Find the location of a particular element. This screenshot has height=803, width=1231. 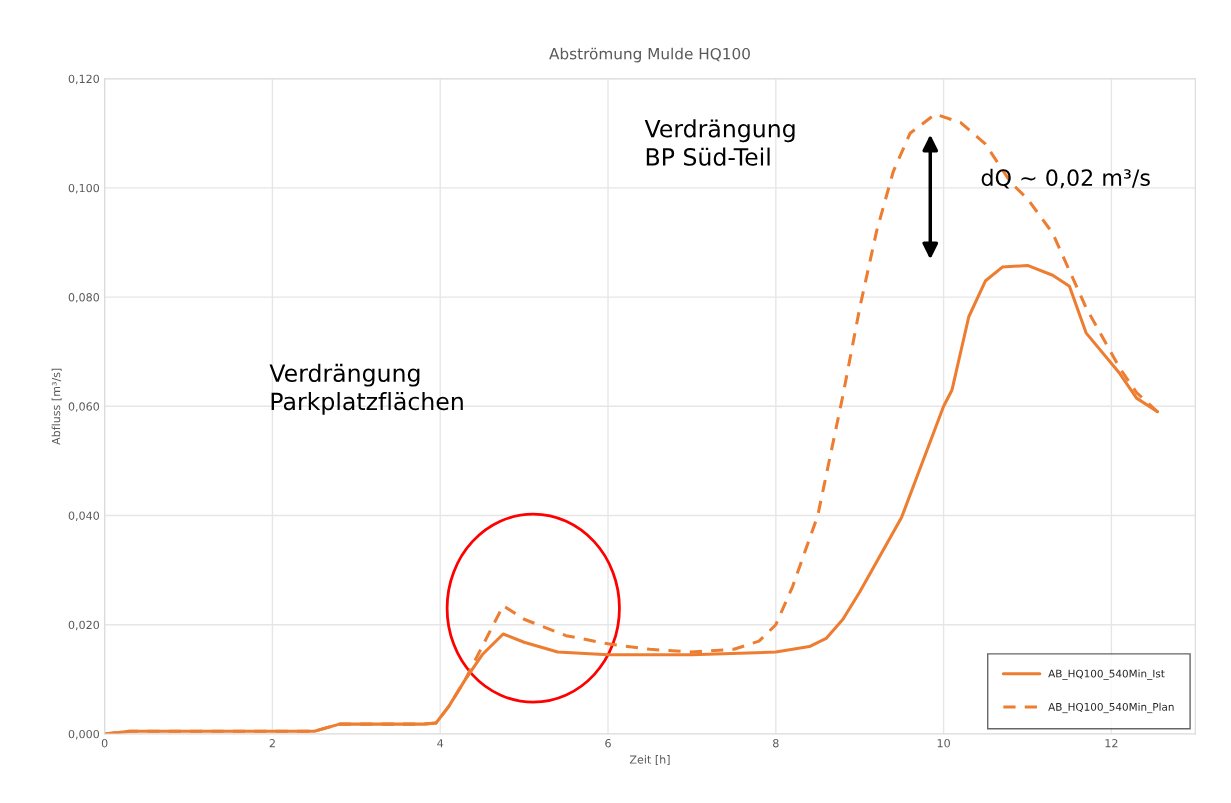

x-tick-label: 8 is located at coordinates (776, 743).